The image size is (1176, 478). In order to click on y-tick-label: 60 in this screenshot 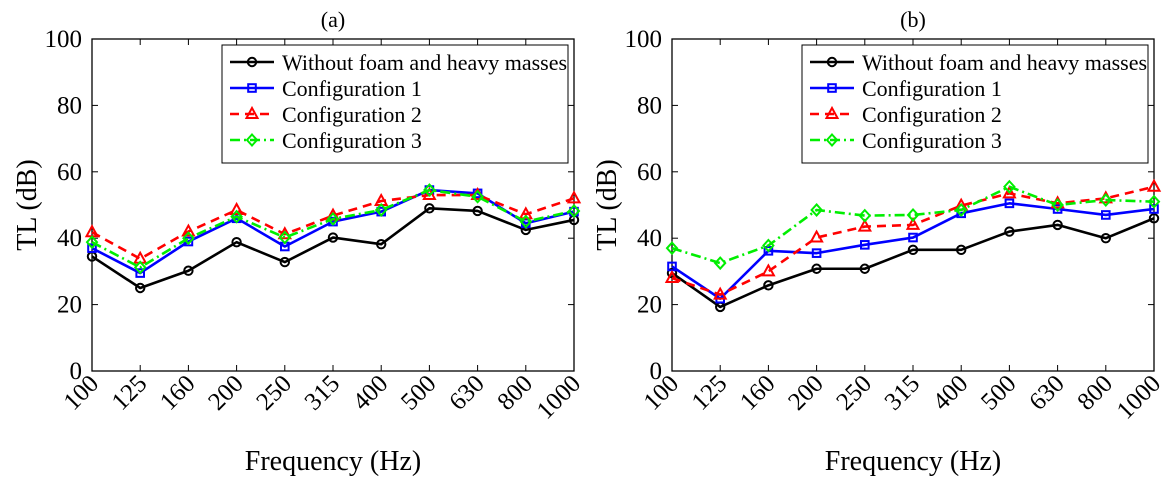, I will do `click(69, 172)`.